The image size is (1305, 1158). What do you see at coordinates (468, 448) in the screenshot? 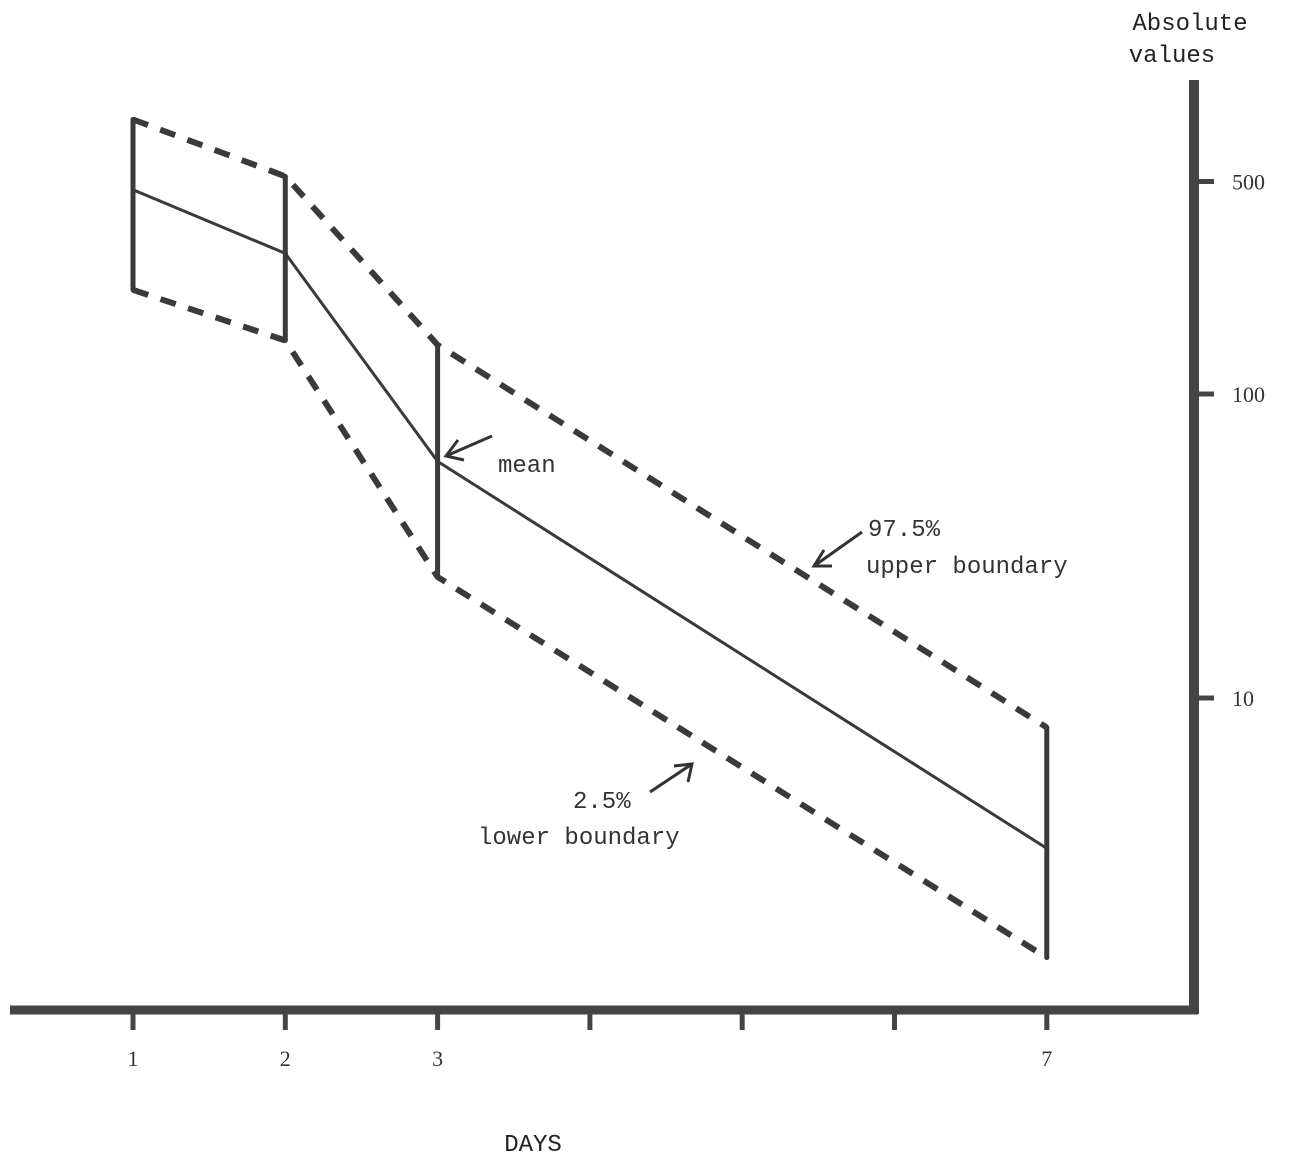
I see `mean-arrow` at bounding box center [468, 448].